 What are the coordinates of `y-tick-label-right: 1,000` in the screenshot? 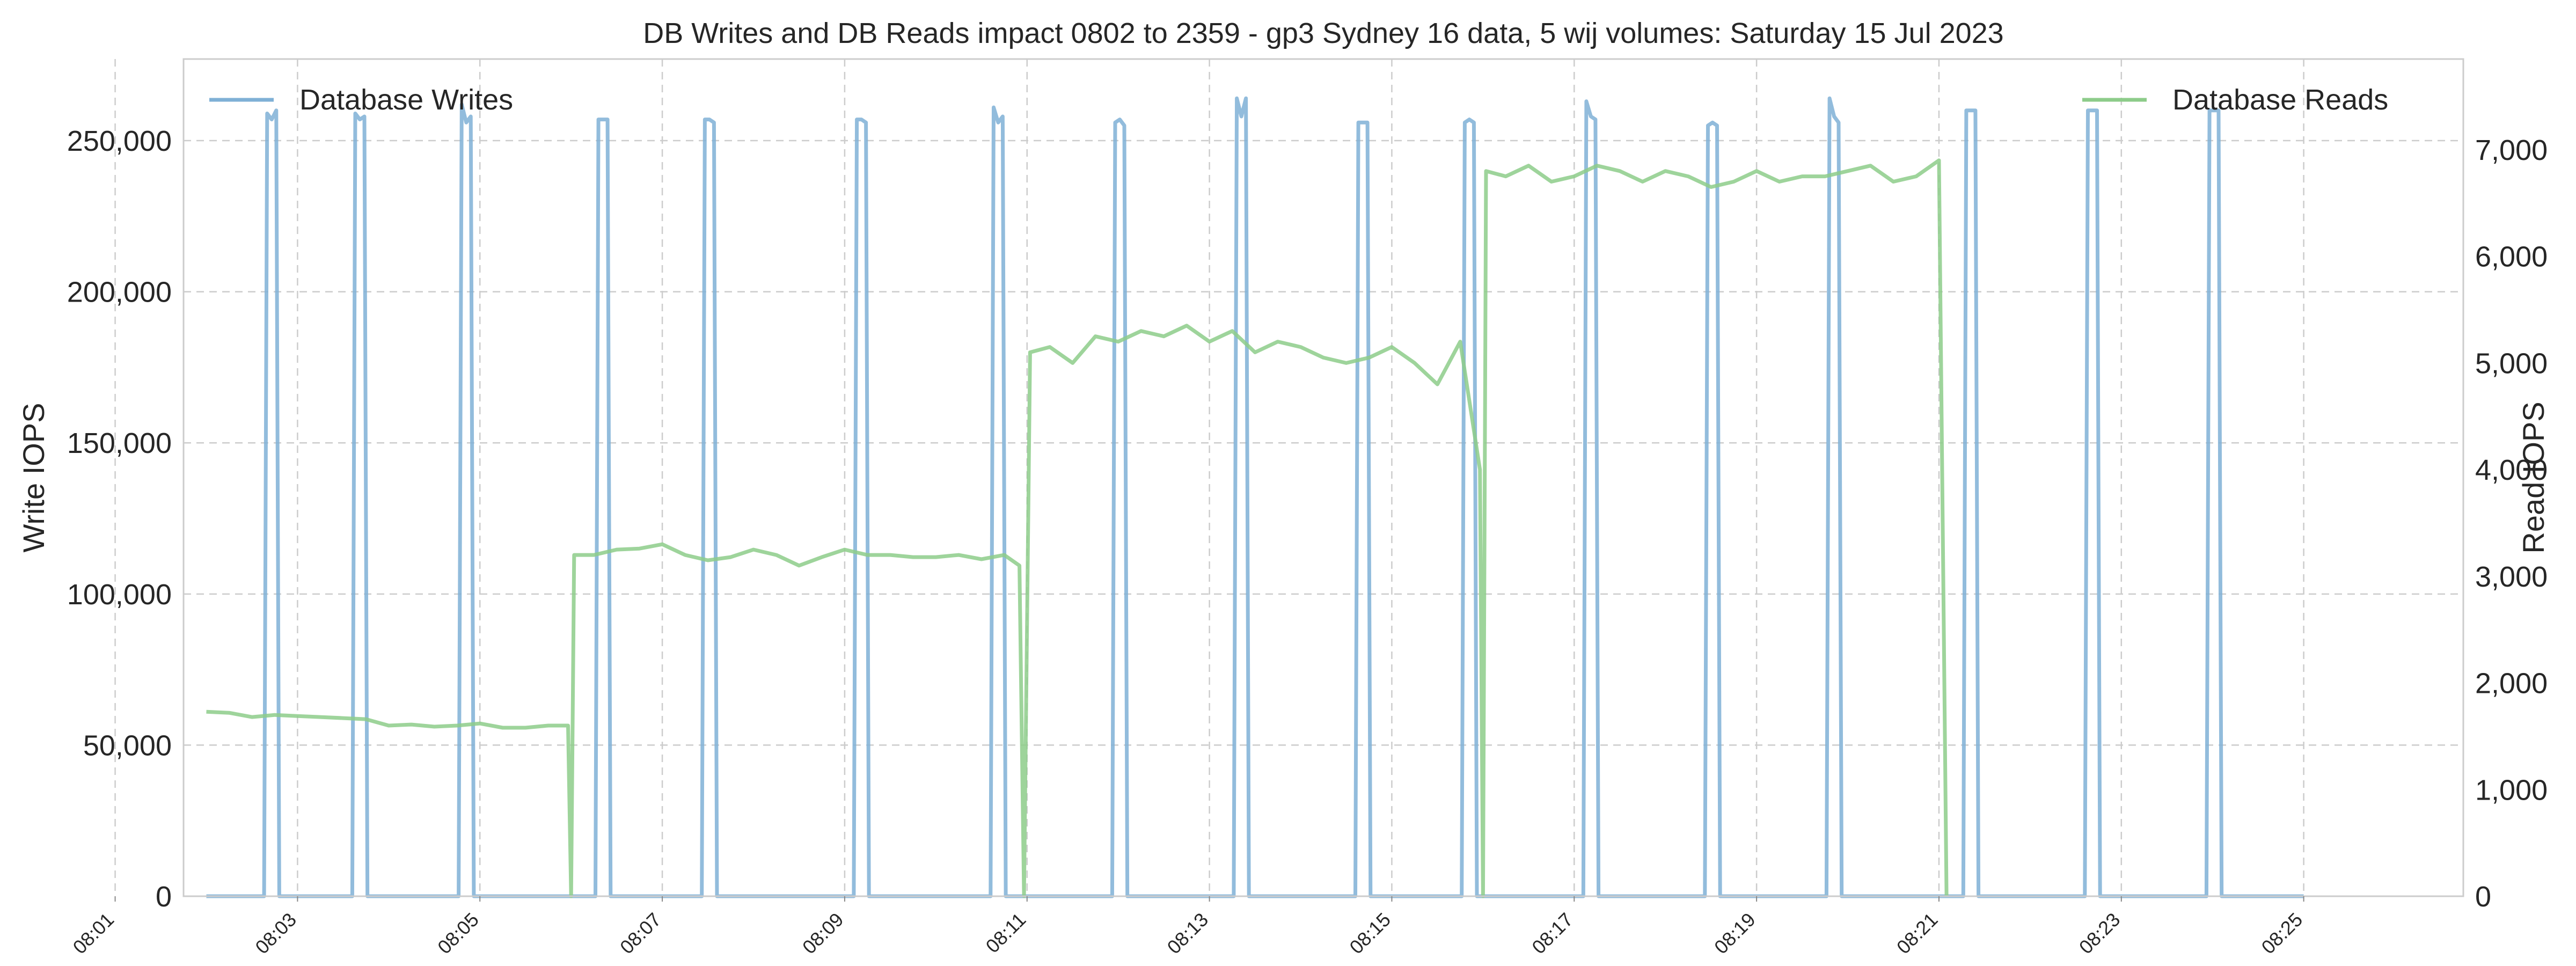 It's located at (2511, 790).